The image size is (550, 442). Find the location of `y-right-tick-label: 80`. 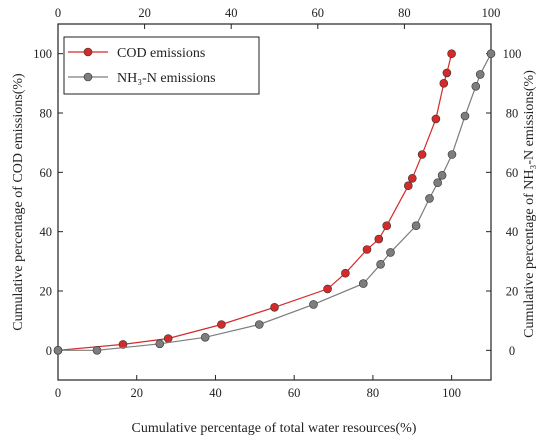

y-right-tick-label: 80 is located at coordinates (512, 114).